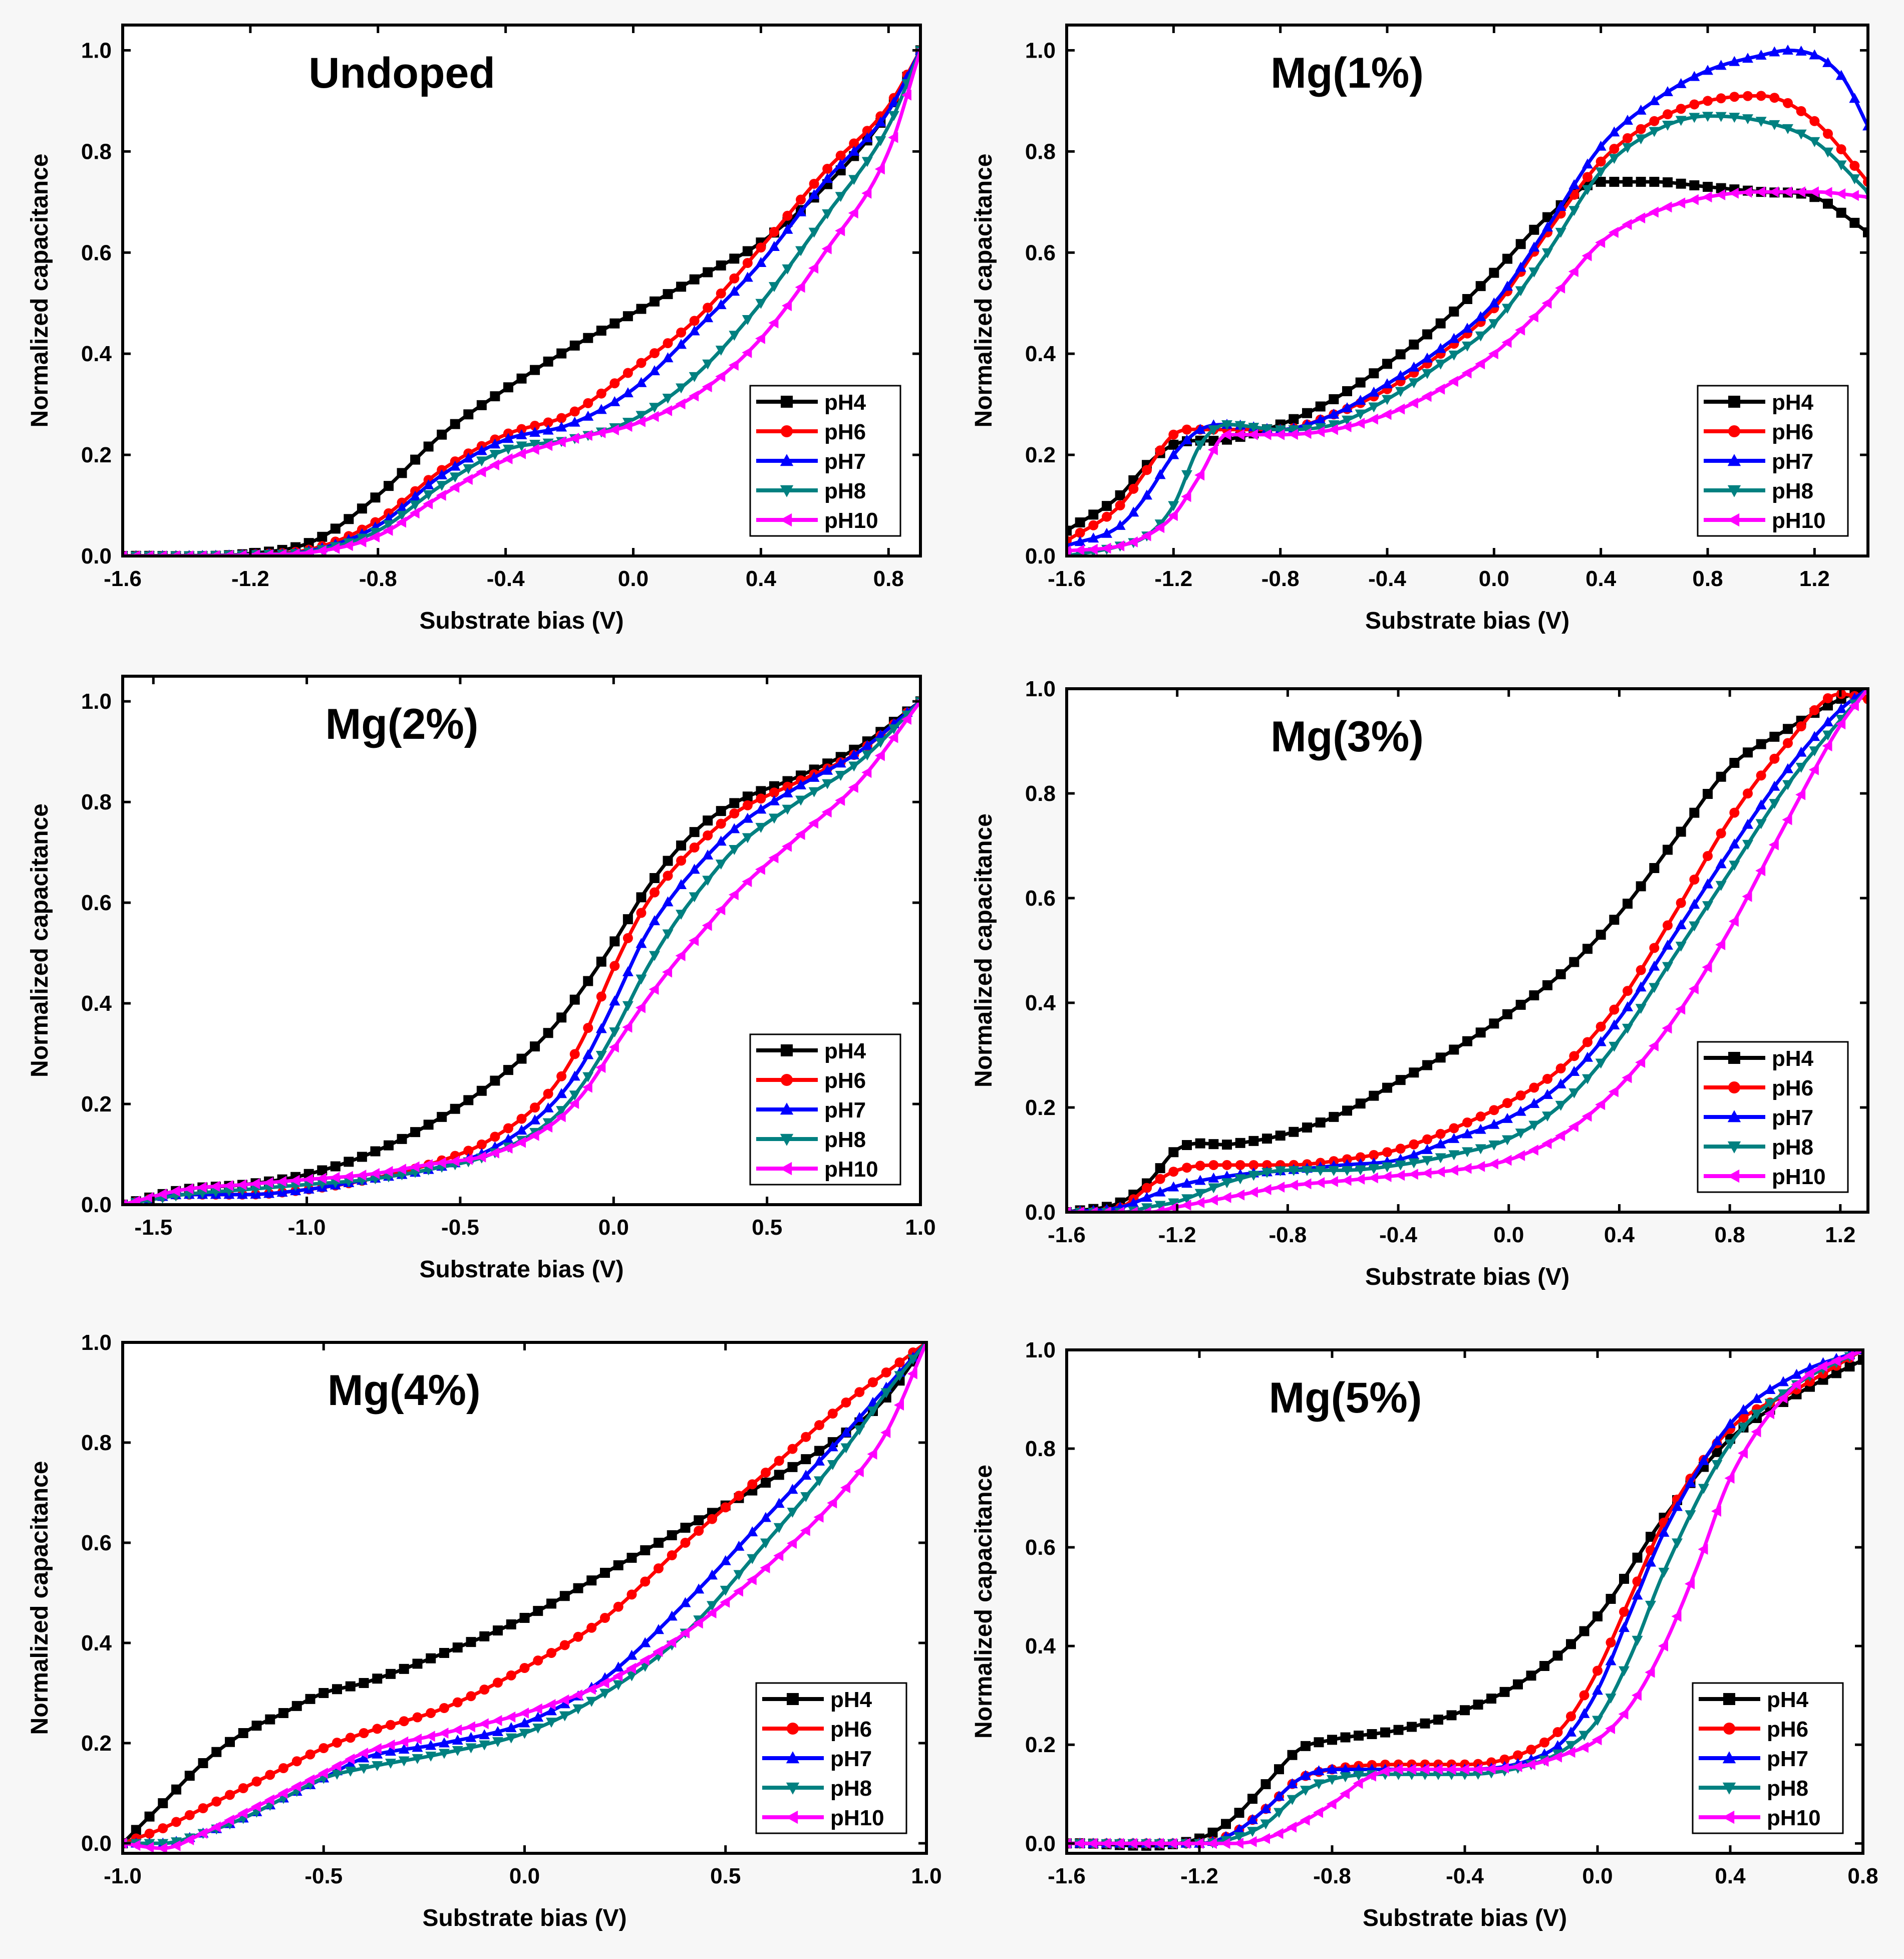 The width and height of the screenshot is (1904, 1959). What do you see at coordinates (1794, 1818) in the screenshot?
I see `legend-label-pH10: pH10` at bounding box center [1794, 1818].